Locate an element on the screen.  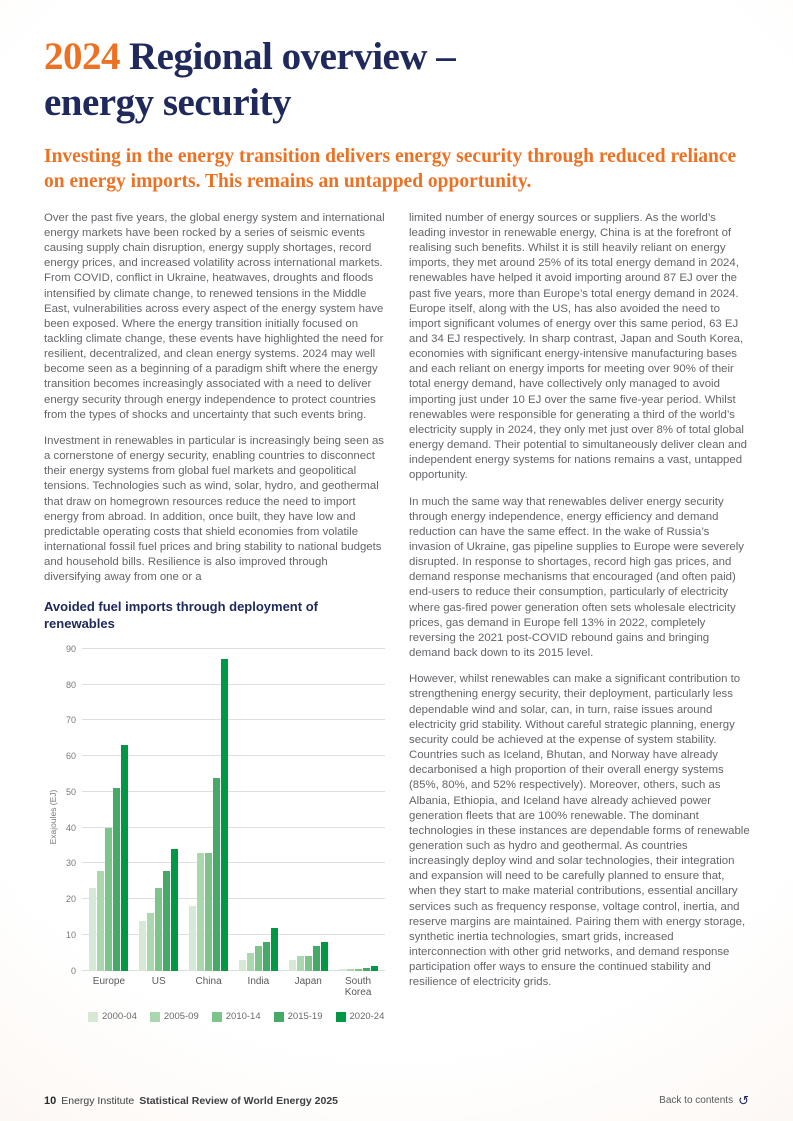
y-tick-label: 50 is located at coordinates (70, 791).